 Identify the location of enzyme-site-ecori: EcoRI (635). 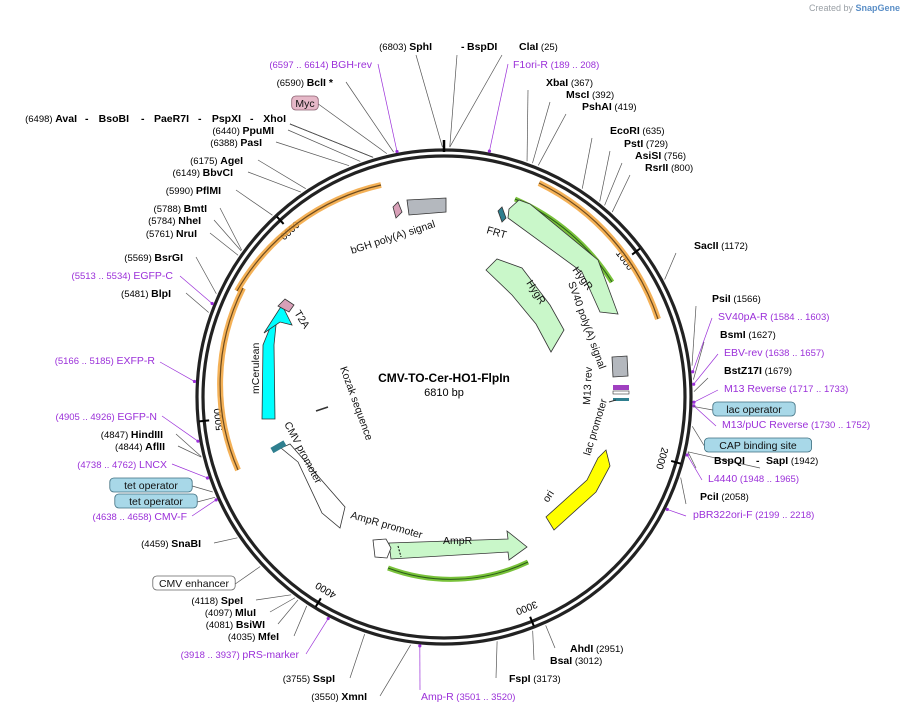
(637, 131).